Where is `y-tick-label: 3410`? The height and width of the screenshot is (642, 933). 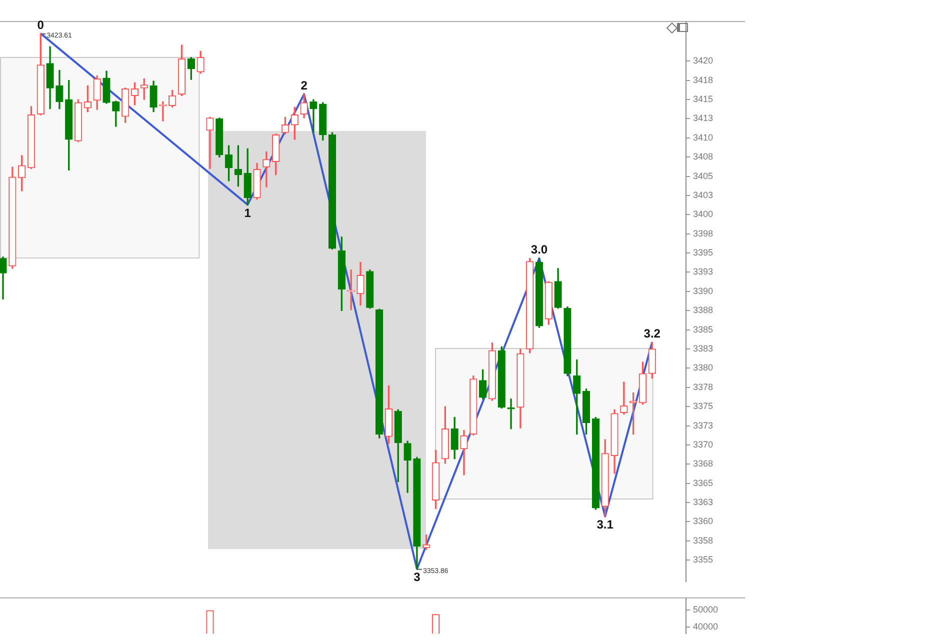 y-tick-label: 3410 is located at coordinates (703, 137).